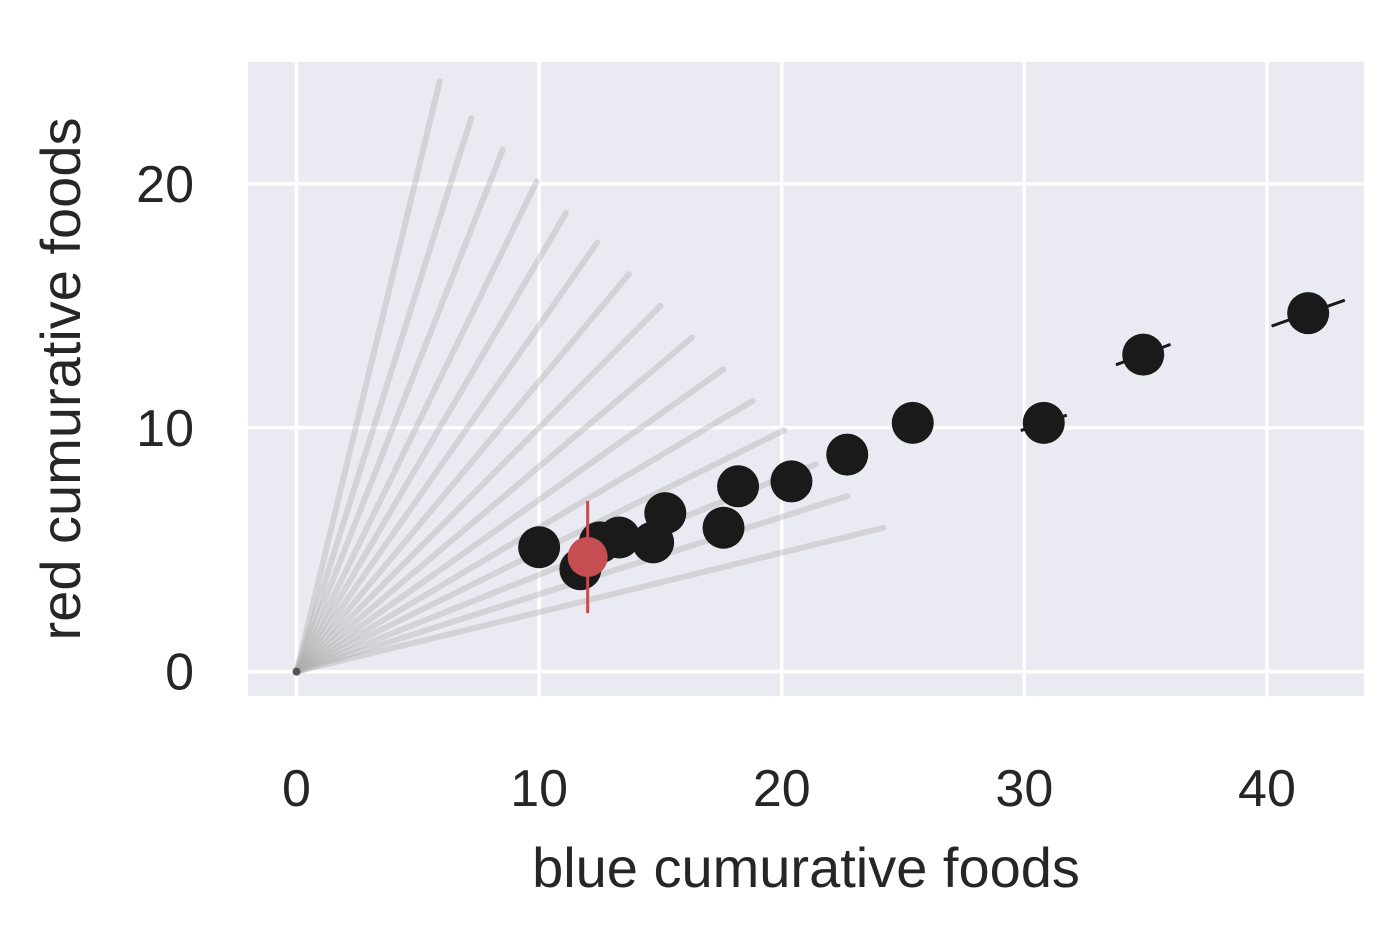 The width and height of the screenshot is (1398, 932). I want to click on y-axis-label: red cumurative foods, so click(60, 379).